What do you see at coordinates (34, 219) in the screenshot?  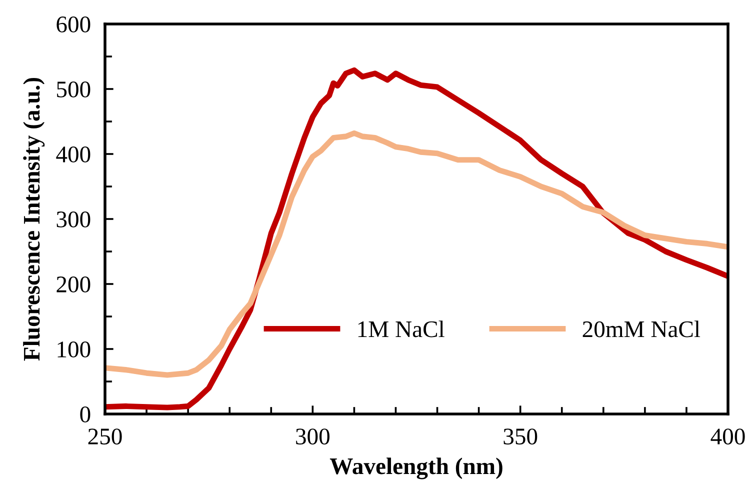 I see `y-axis-title: Fluorescence Intensity (a.u.)` at bounding box center [34, 219].